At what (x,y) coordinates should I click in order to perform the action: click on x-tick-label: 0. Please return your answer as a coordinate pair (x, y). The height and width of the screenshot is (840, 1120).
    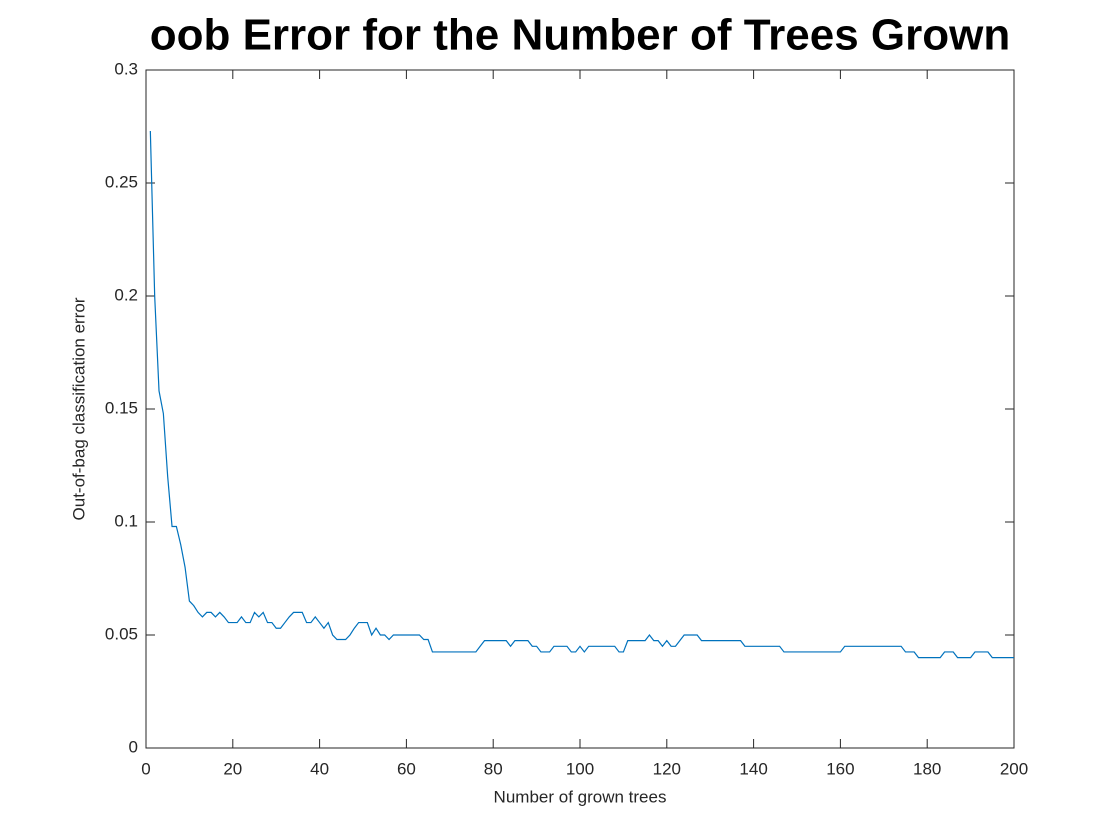
    Looking at the image, I should click on (145, 768).